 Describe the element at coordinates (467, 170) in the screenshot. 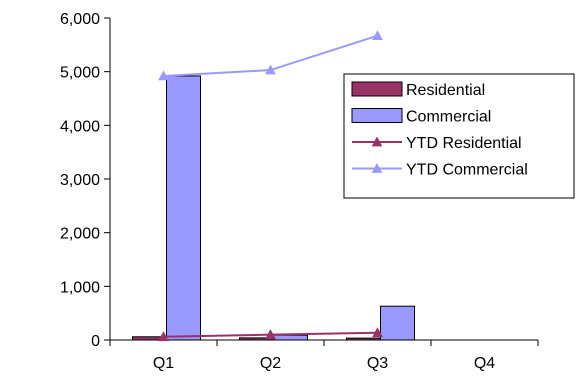

I see `legend-label-ytd-commercial: YTD Commercial` at that location.